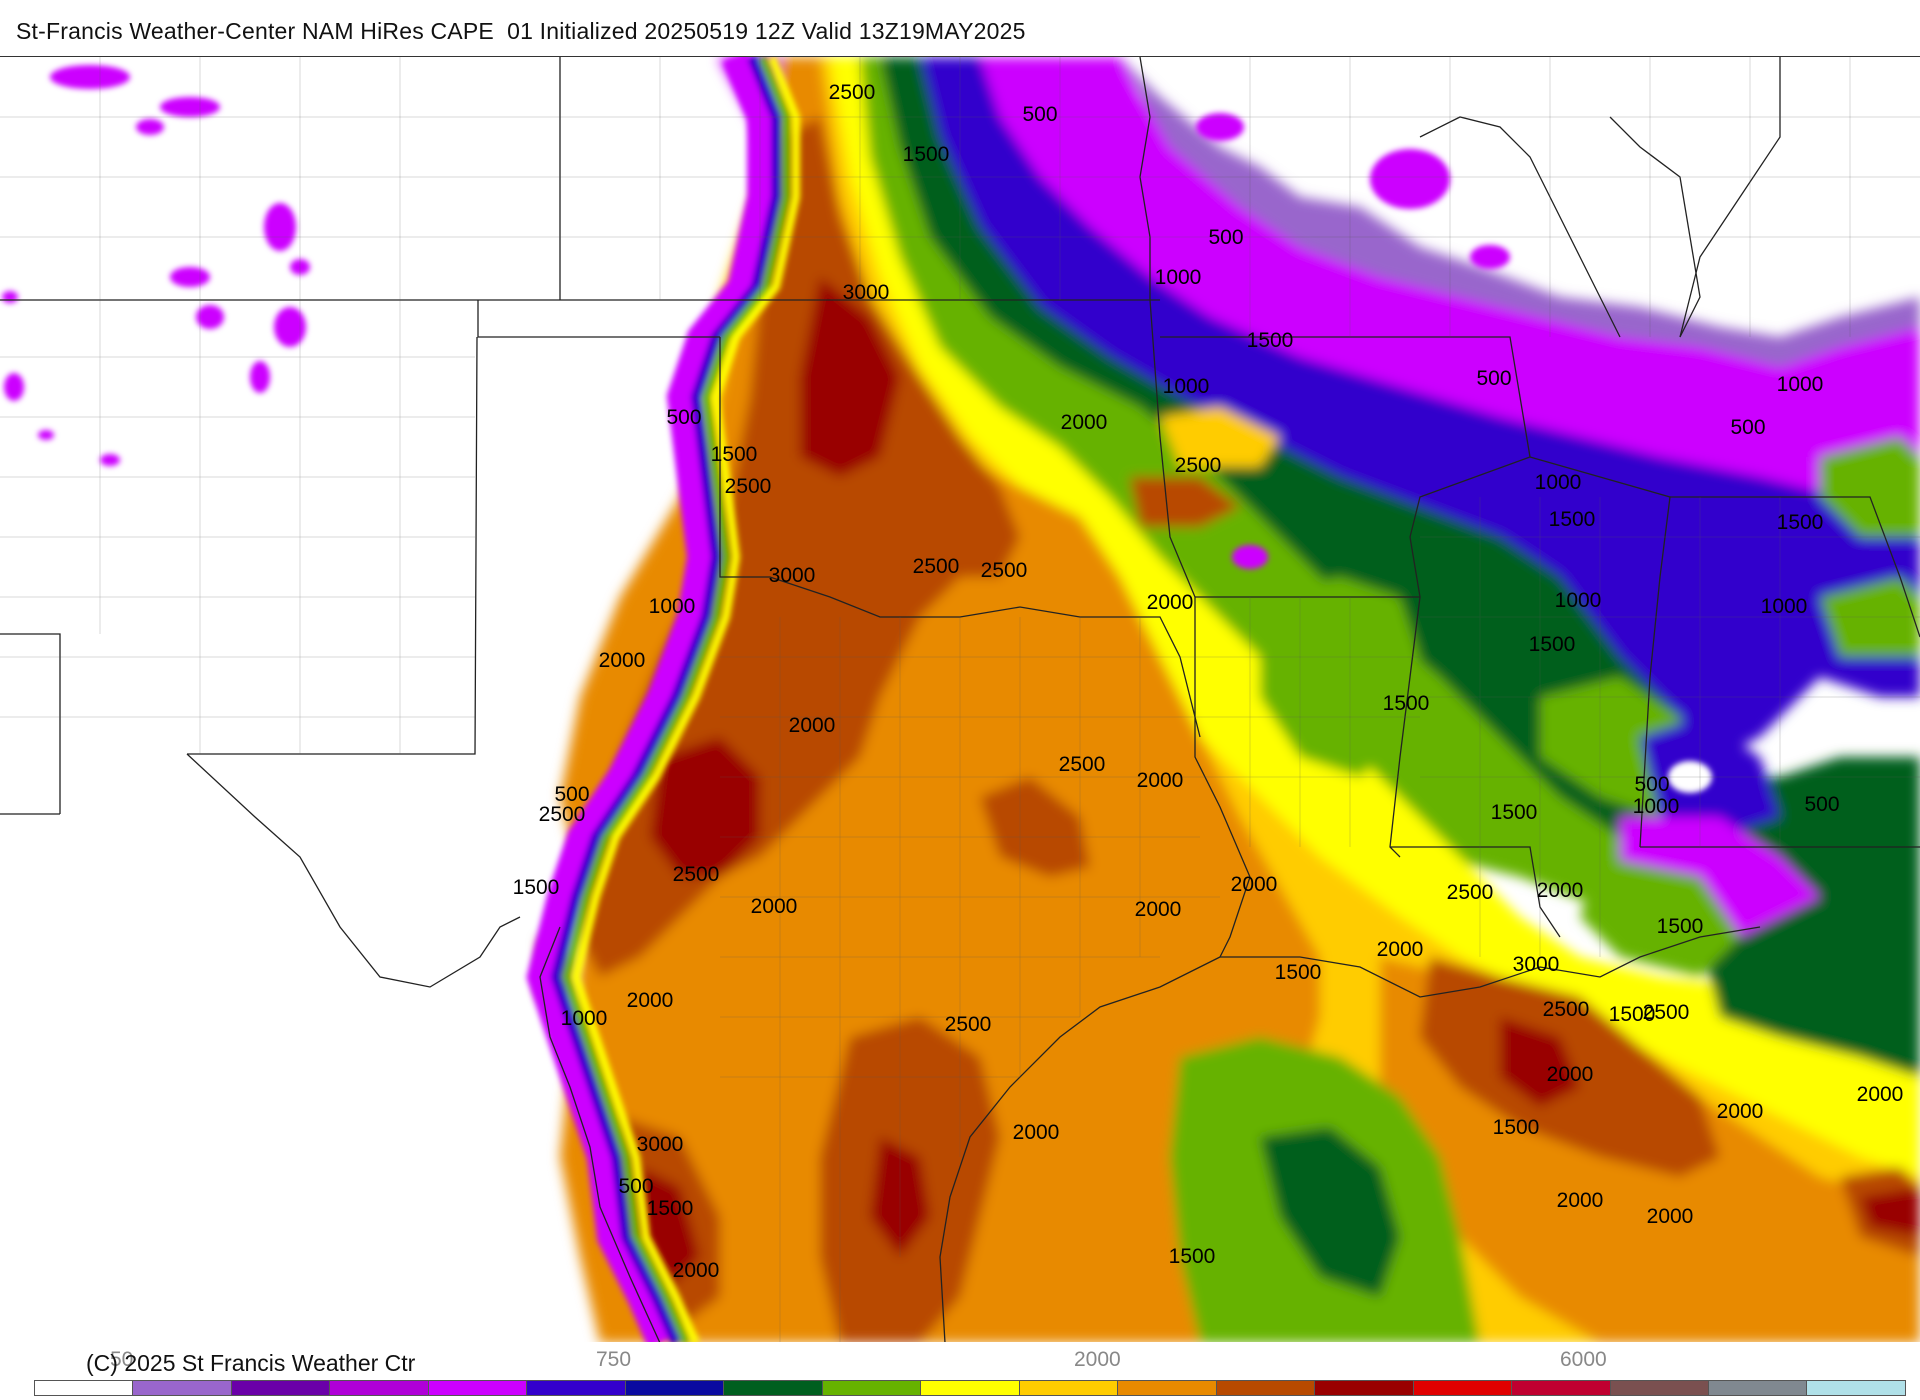 The width and height of the screenshot is (1920, 1400). I want to click on colorbar, so click(970, 1388).